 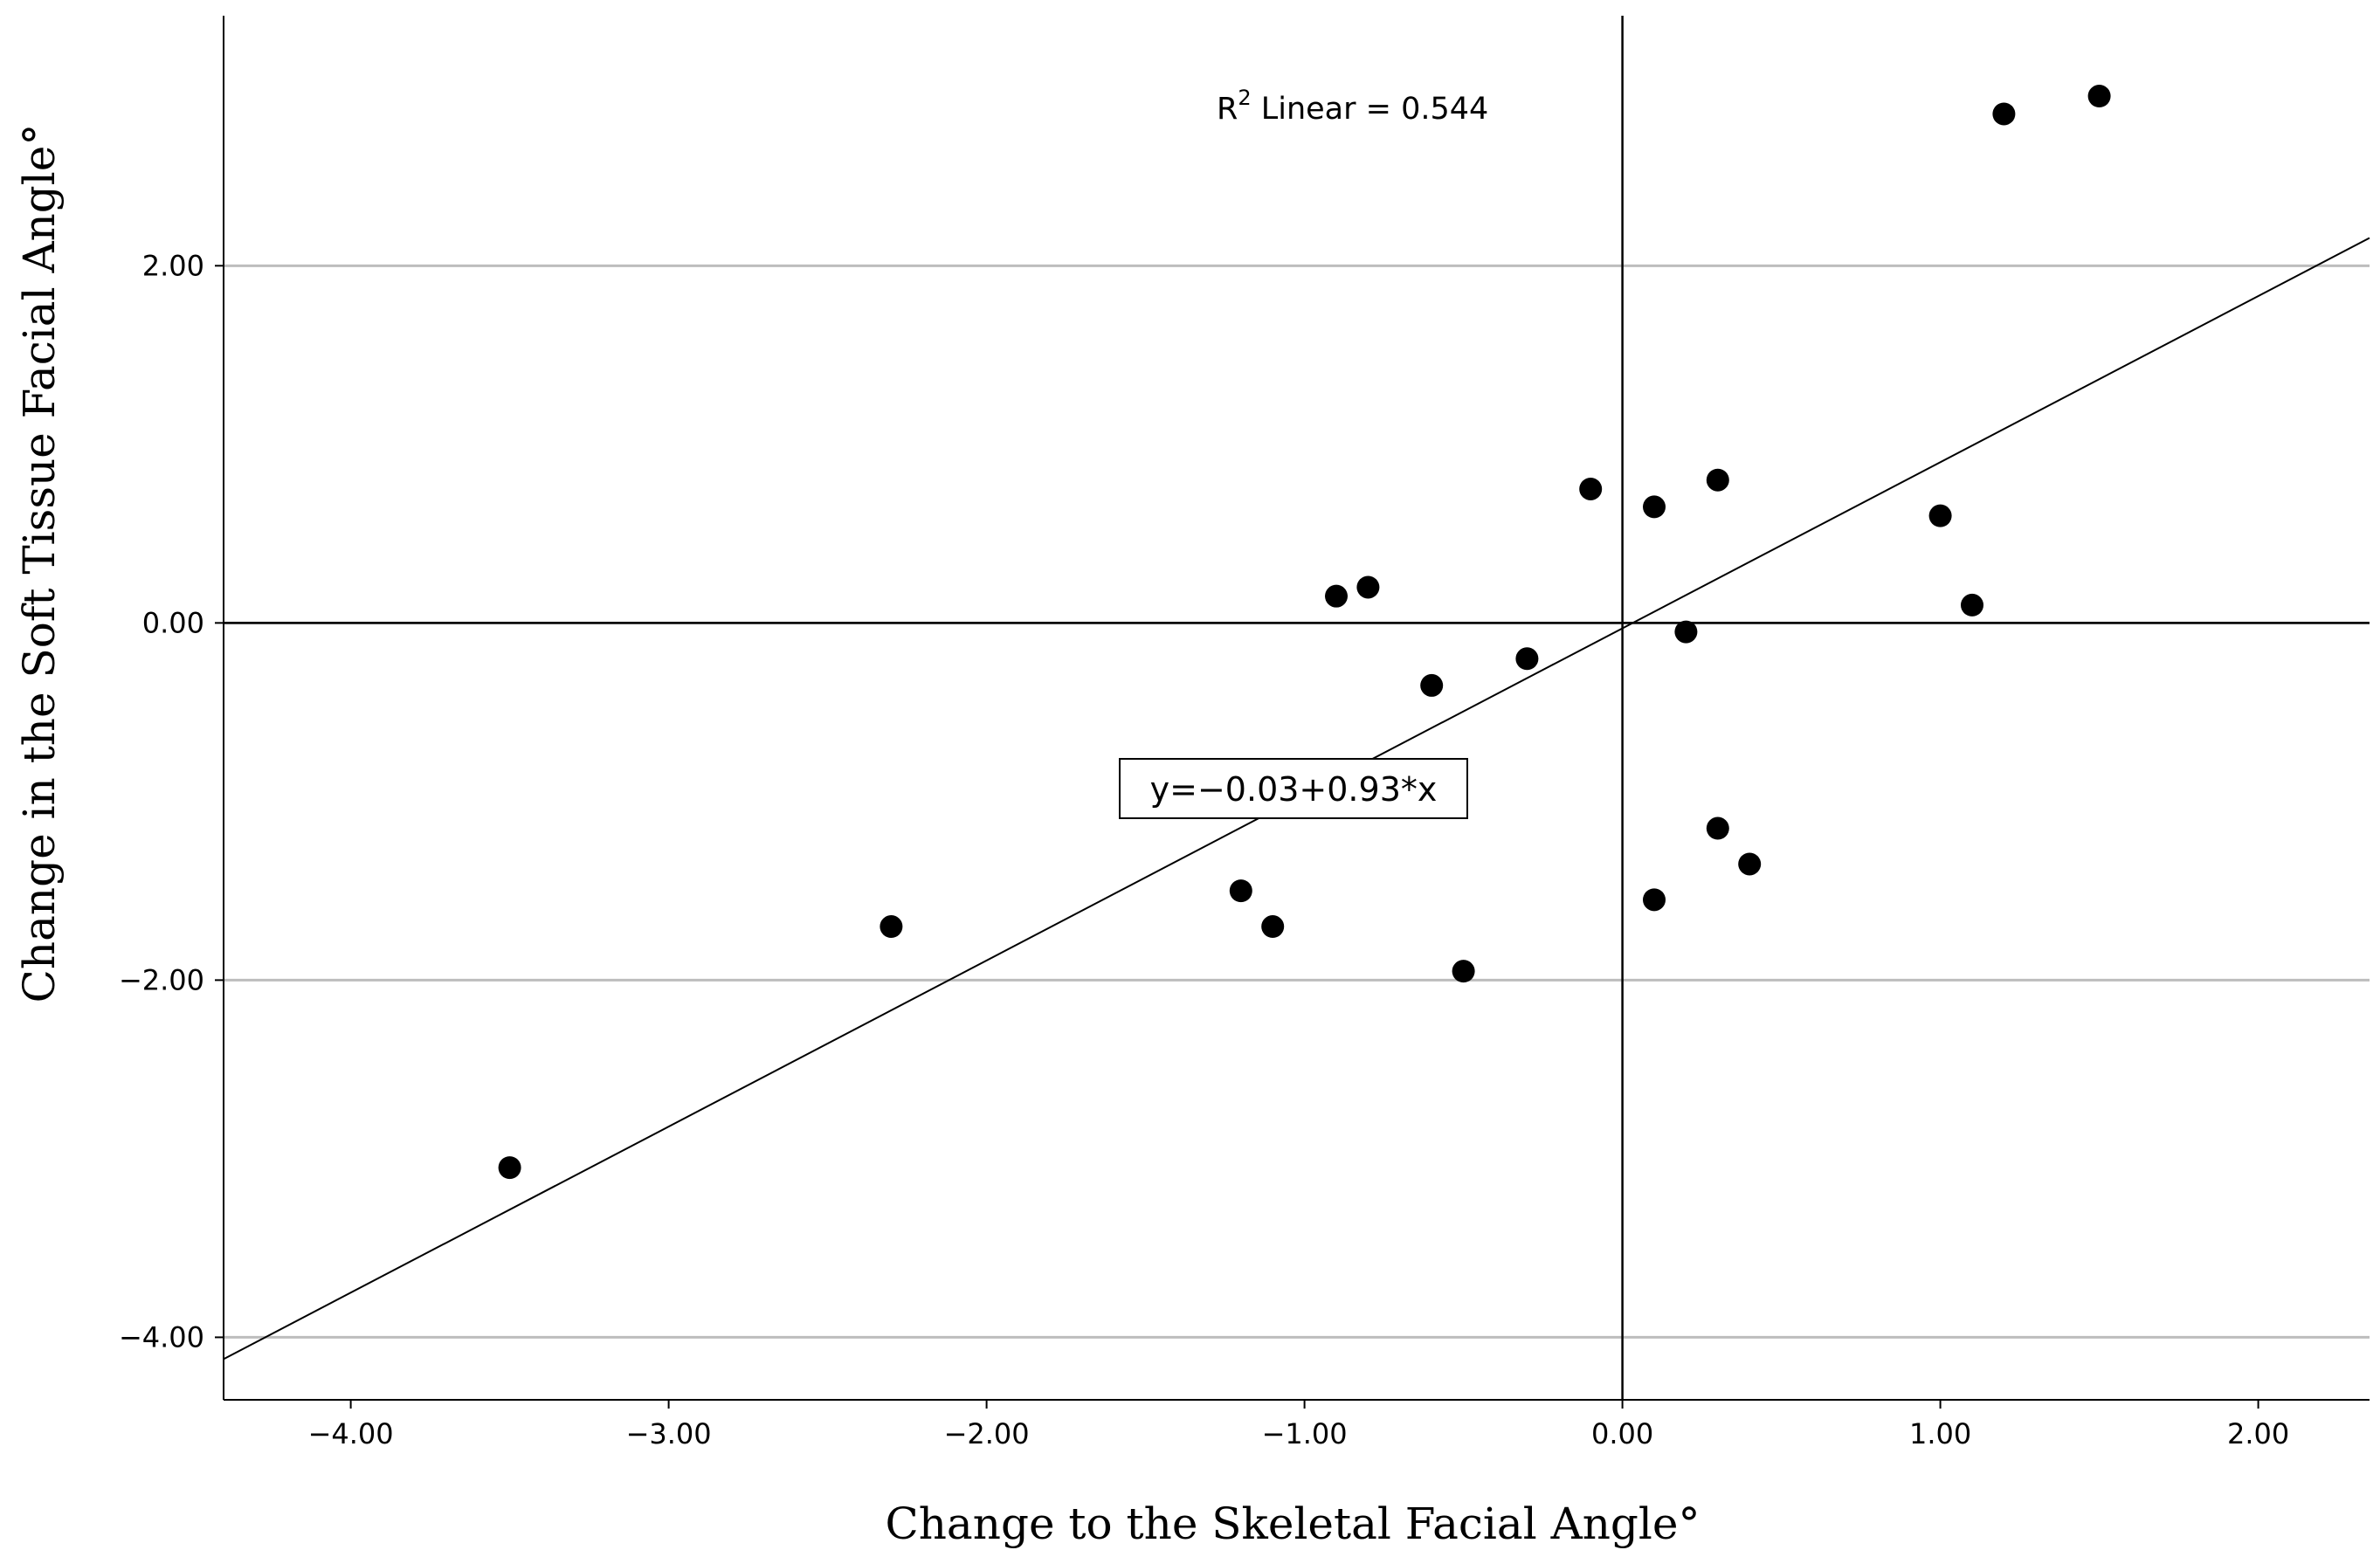 I want to click on y-tick-label: 0.00, so click(x=173, y=622).